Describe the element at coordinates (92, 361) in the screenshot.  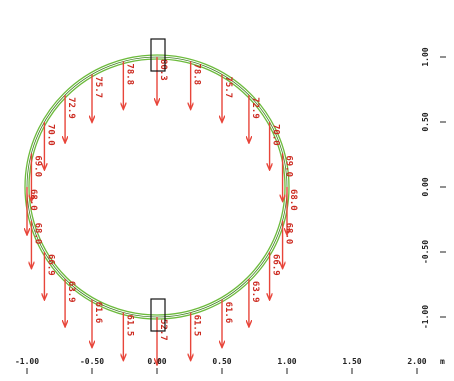
I see `x-tick-label: -0.50` at that location.